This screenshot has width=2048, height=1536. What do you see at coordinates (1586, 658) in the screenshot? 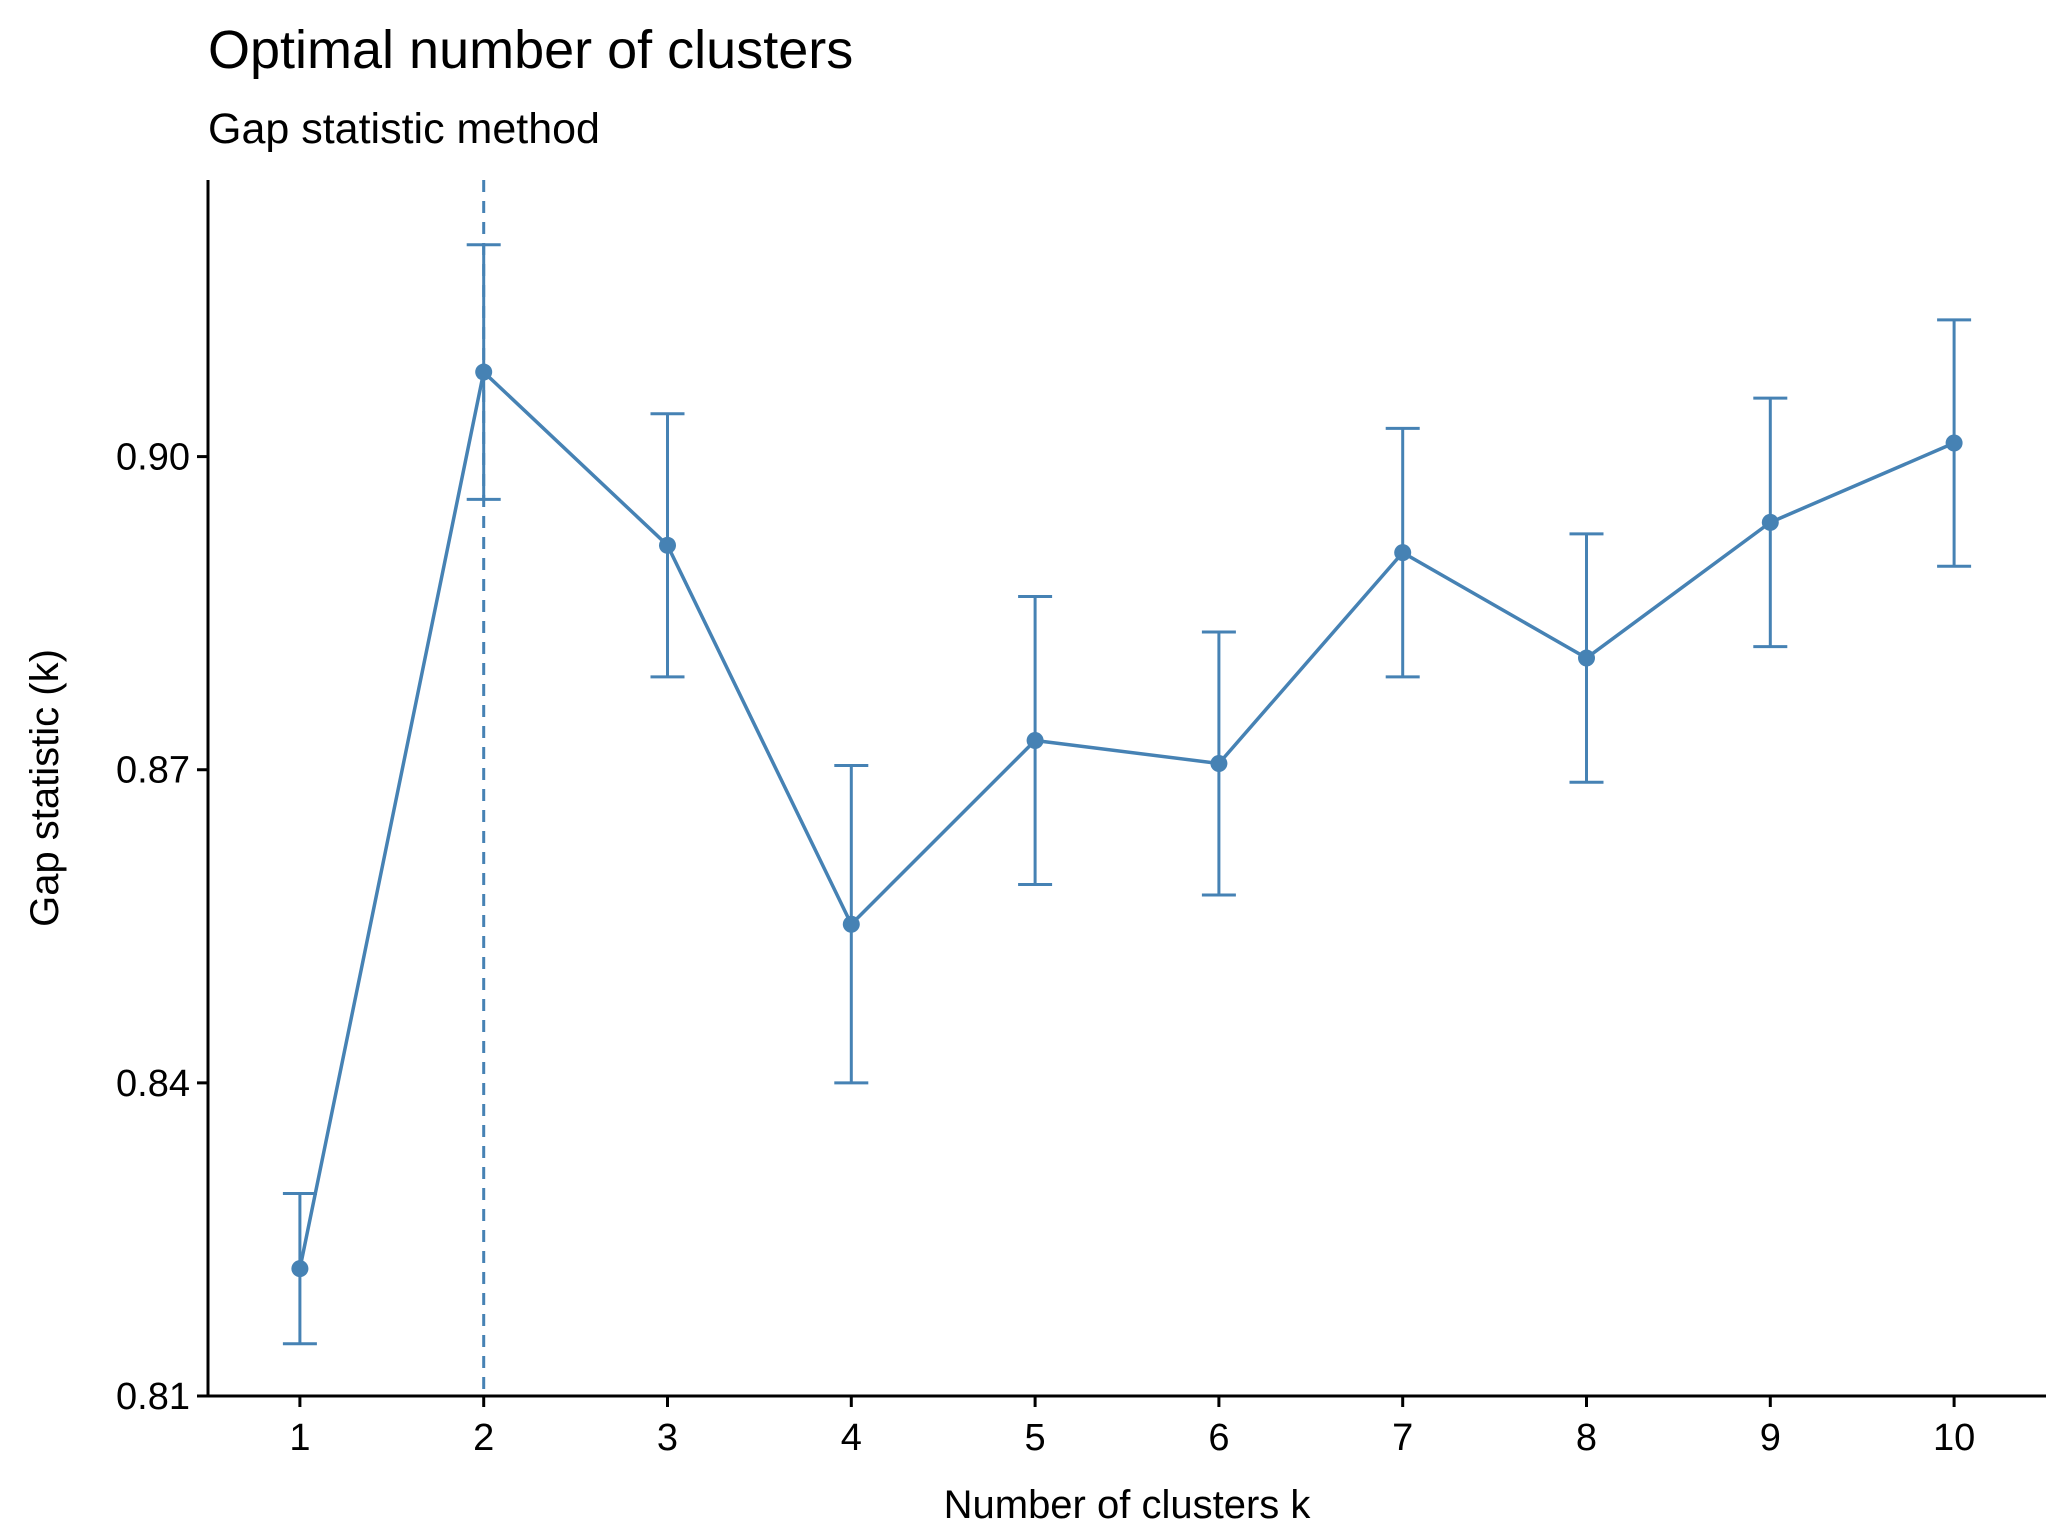
I see `data-point-k8` at bounding box center [1586, 658].